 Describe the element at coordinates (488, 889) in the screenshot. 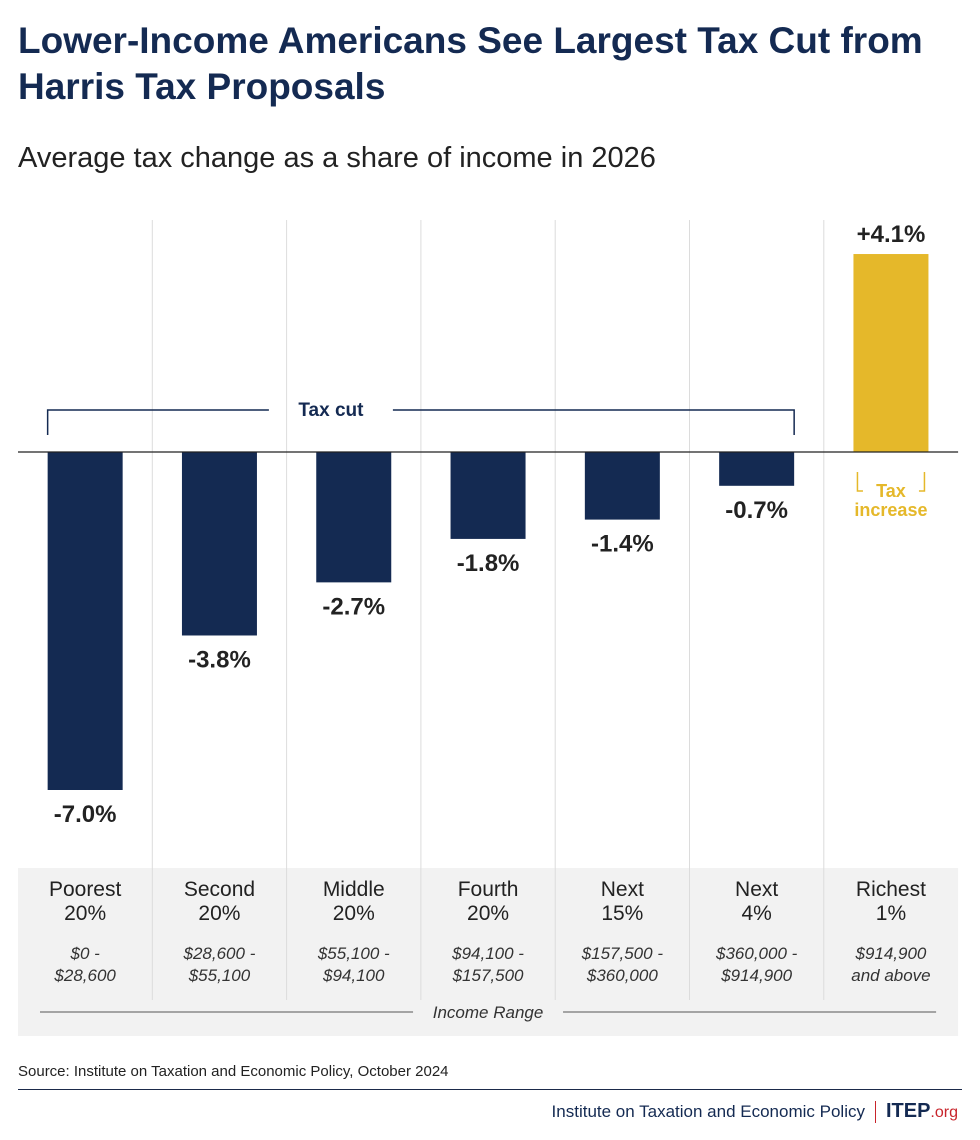

I see `category-name-4: Fourth` at that location.